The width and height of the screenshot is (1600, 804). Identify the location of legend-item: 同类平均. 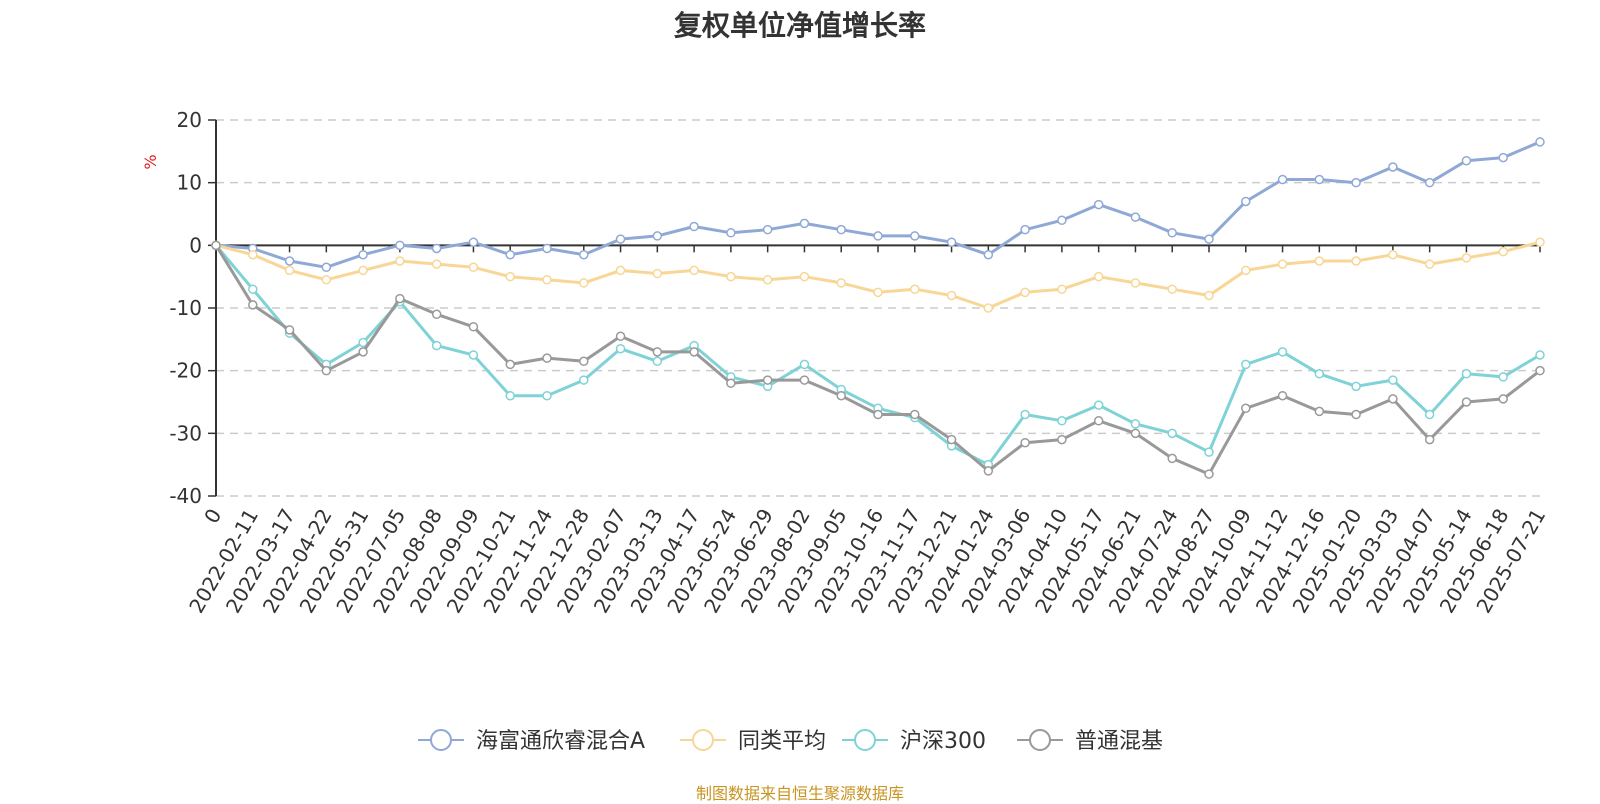
(753, 741).